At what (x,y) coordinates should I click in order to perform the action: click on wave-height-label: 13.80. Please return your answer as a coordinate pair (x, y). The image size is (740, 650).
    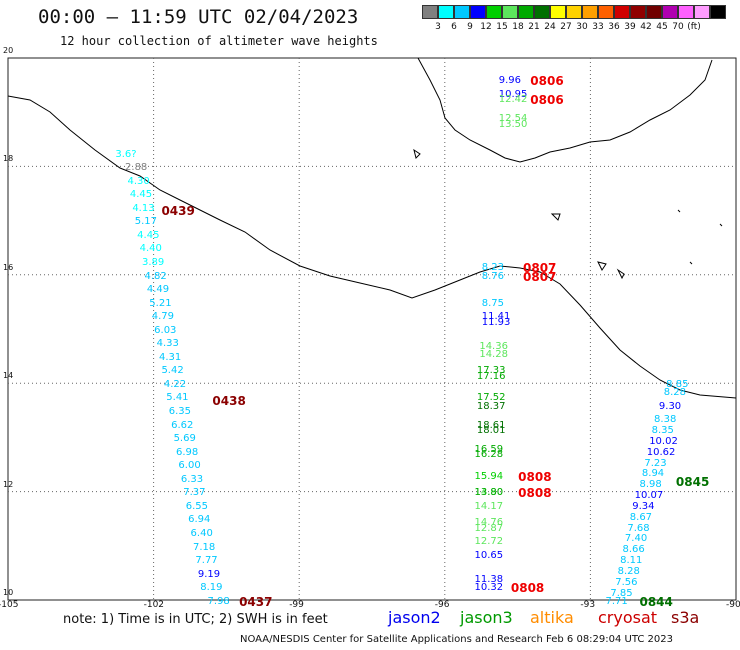
    Looking at the image, I should click on (489, 493).